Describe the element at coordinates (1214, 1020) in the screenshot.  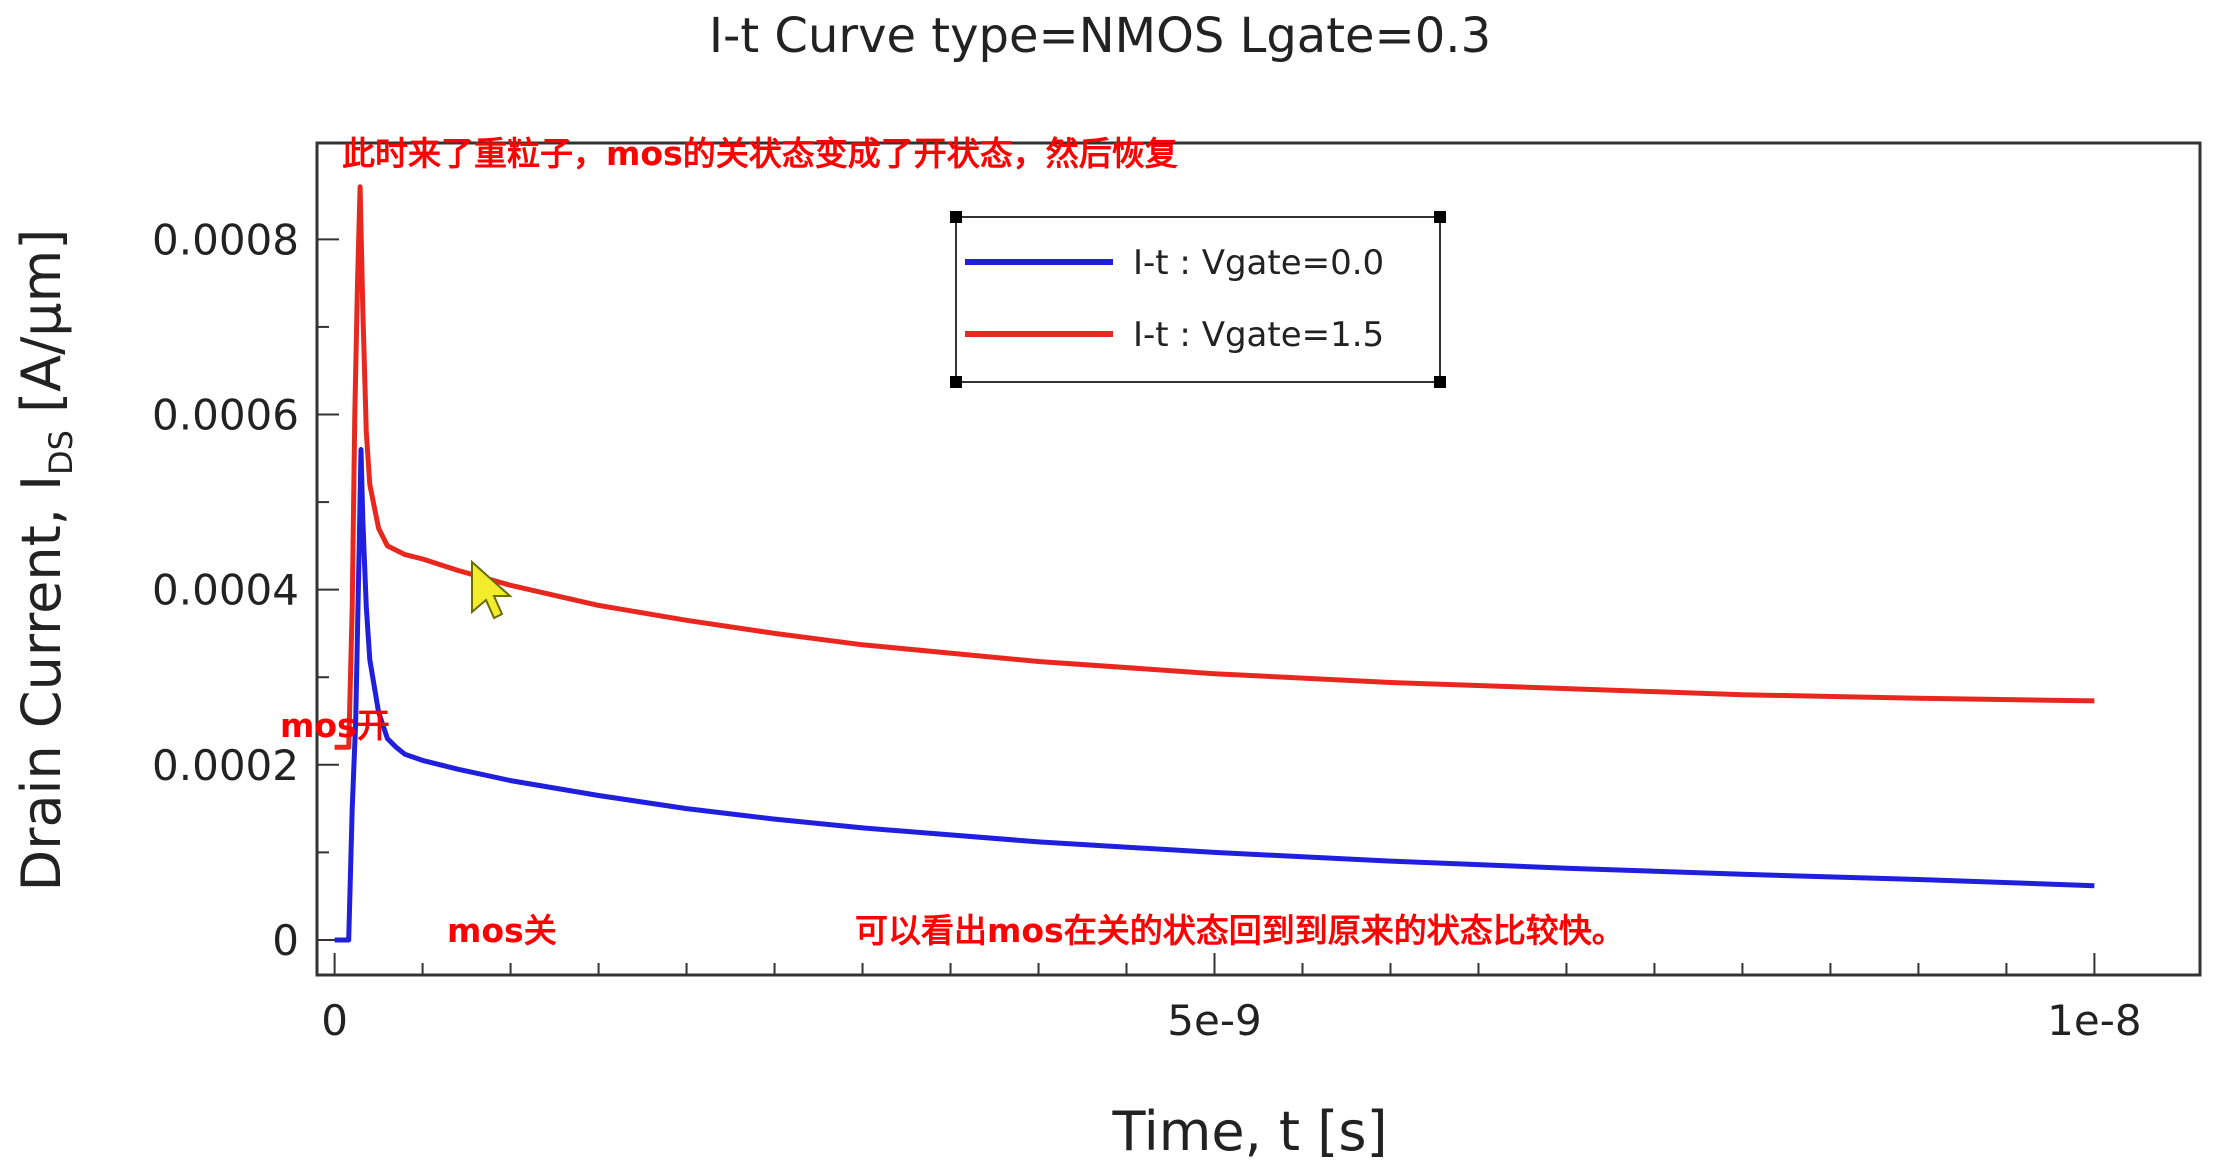
I see `x-tick-label: 5e-9` at that location.